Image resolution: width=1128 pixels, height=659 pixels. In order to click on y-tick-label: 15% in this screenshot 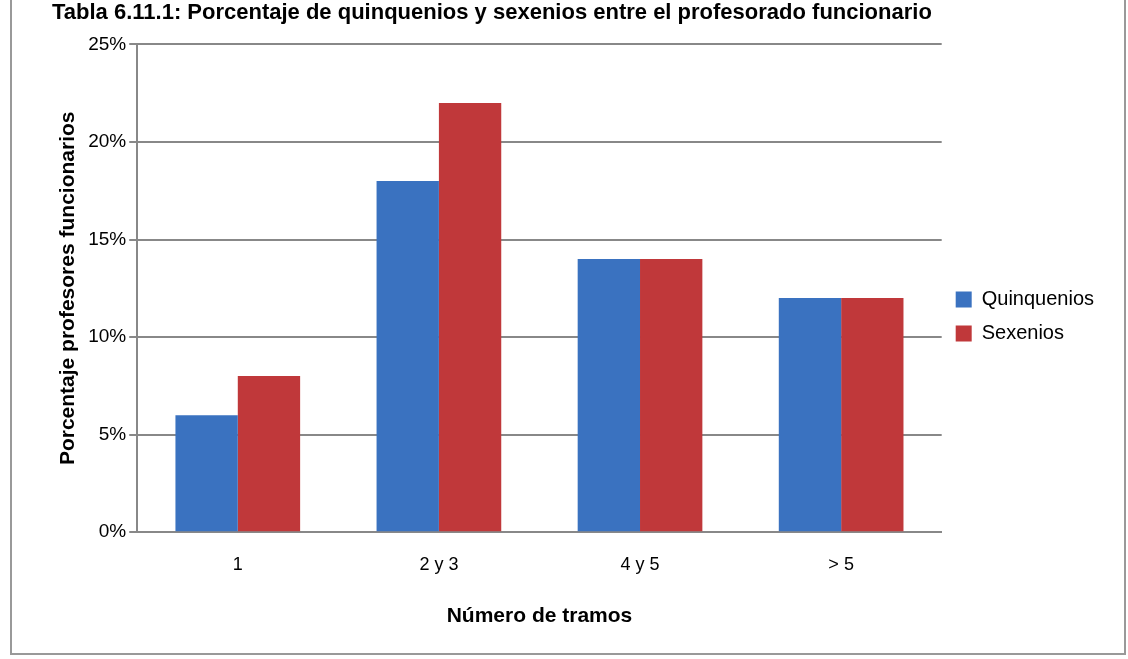, I will do `click(107, 238)`.